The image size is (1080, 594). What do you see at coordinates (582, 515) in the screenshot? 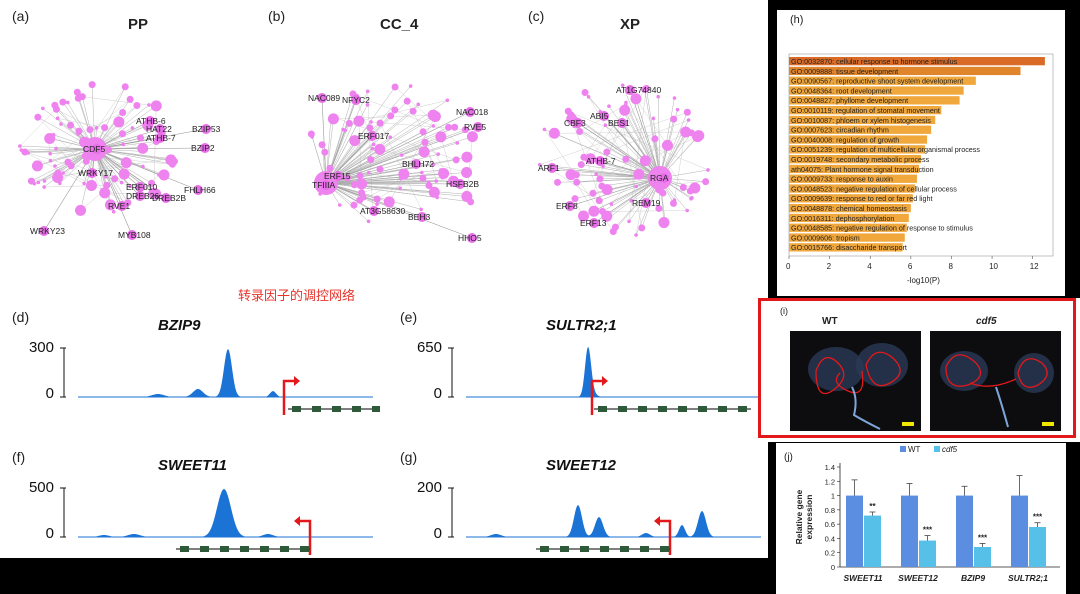
I see `chip-track-4: (g) SWEET12 200 0` at bounding box center [582, 515].